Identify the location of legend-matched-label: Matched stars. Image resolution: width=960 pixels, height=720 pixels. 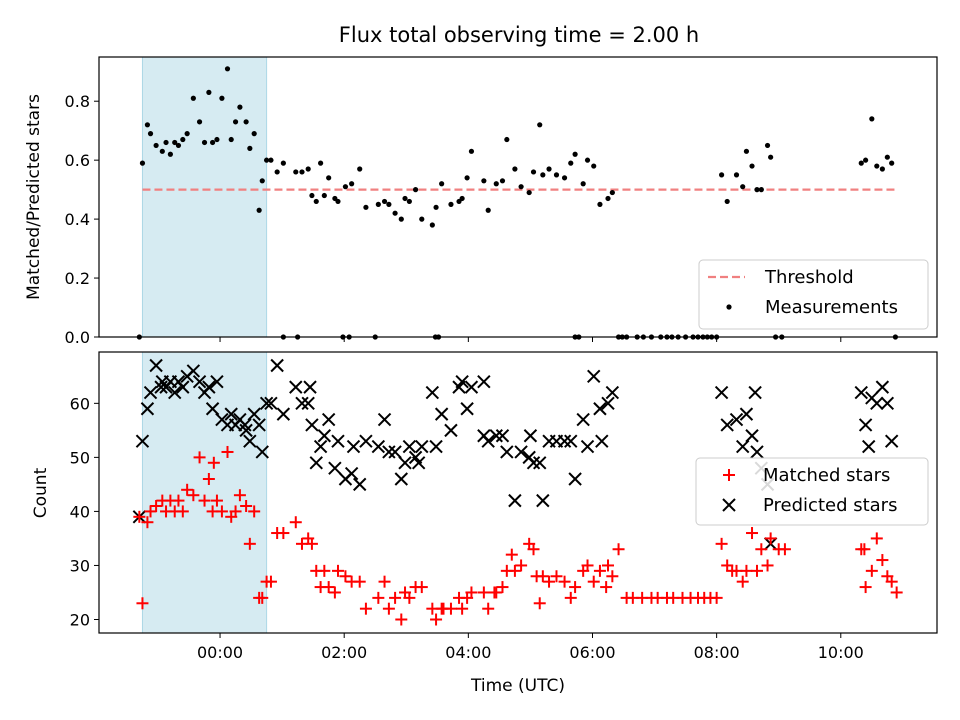
(826, 475).